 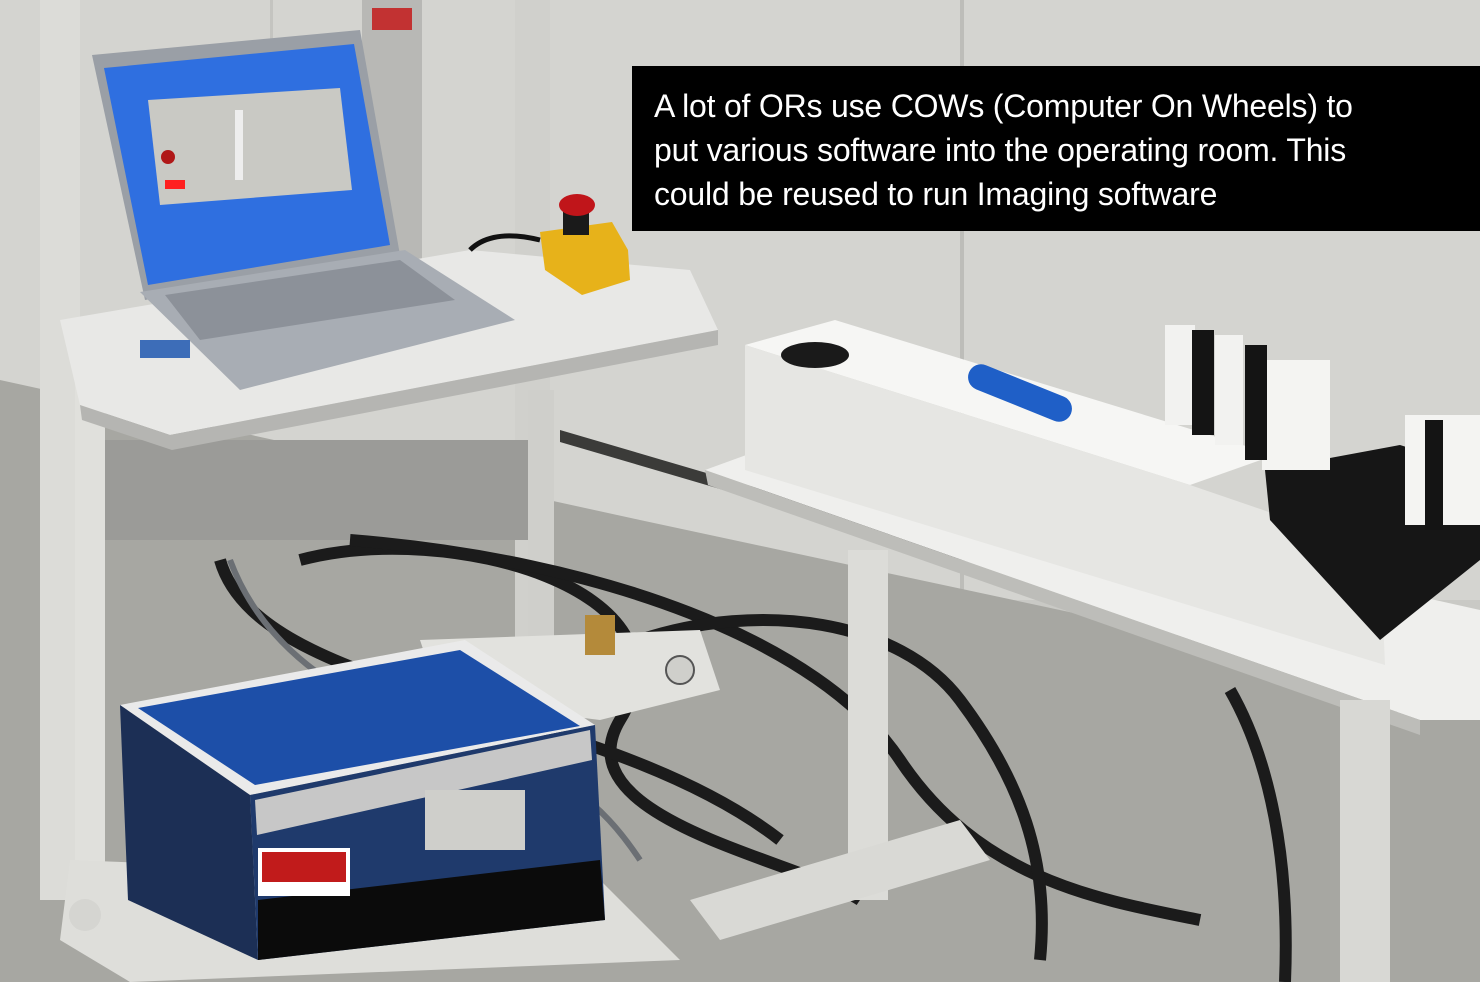 I want to click on laptop-port-connector, so click(x=165, y=349).